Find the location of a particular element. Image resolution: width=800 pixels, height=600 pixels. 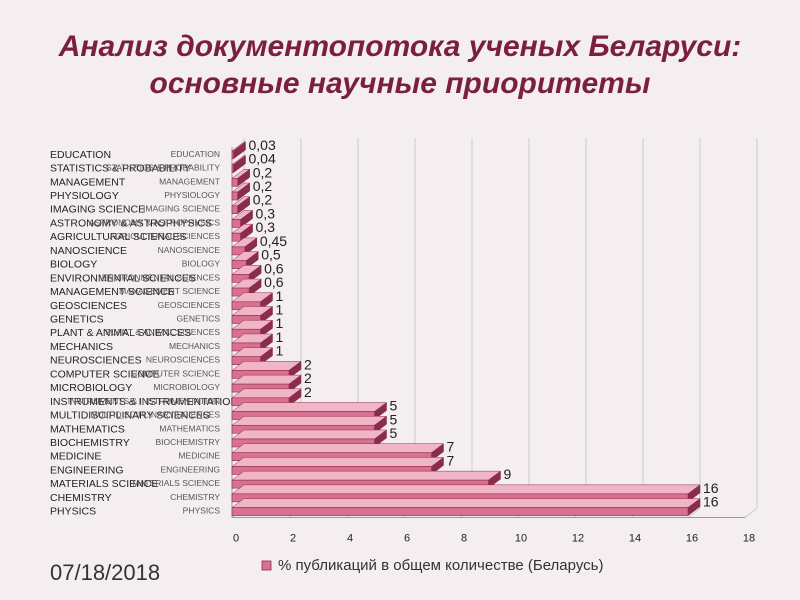

category-axis-label: ENGINEERING is located at coordinates (190, 469).